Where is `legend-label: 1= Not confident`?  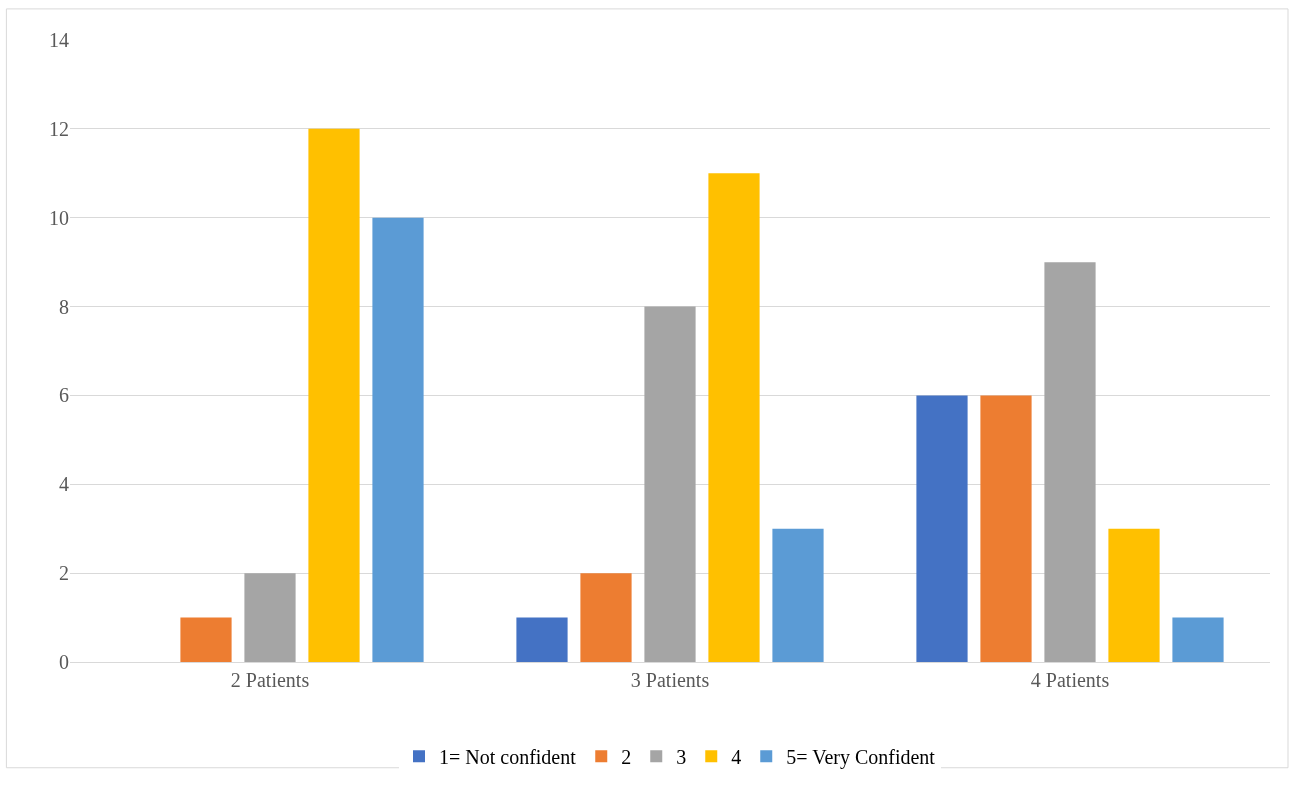 legend-label: 1= Not confident is located at coordinates (508, 756).